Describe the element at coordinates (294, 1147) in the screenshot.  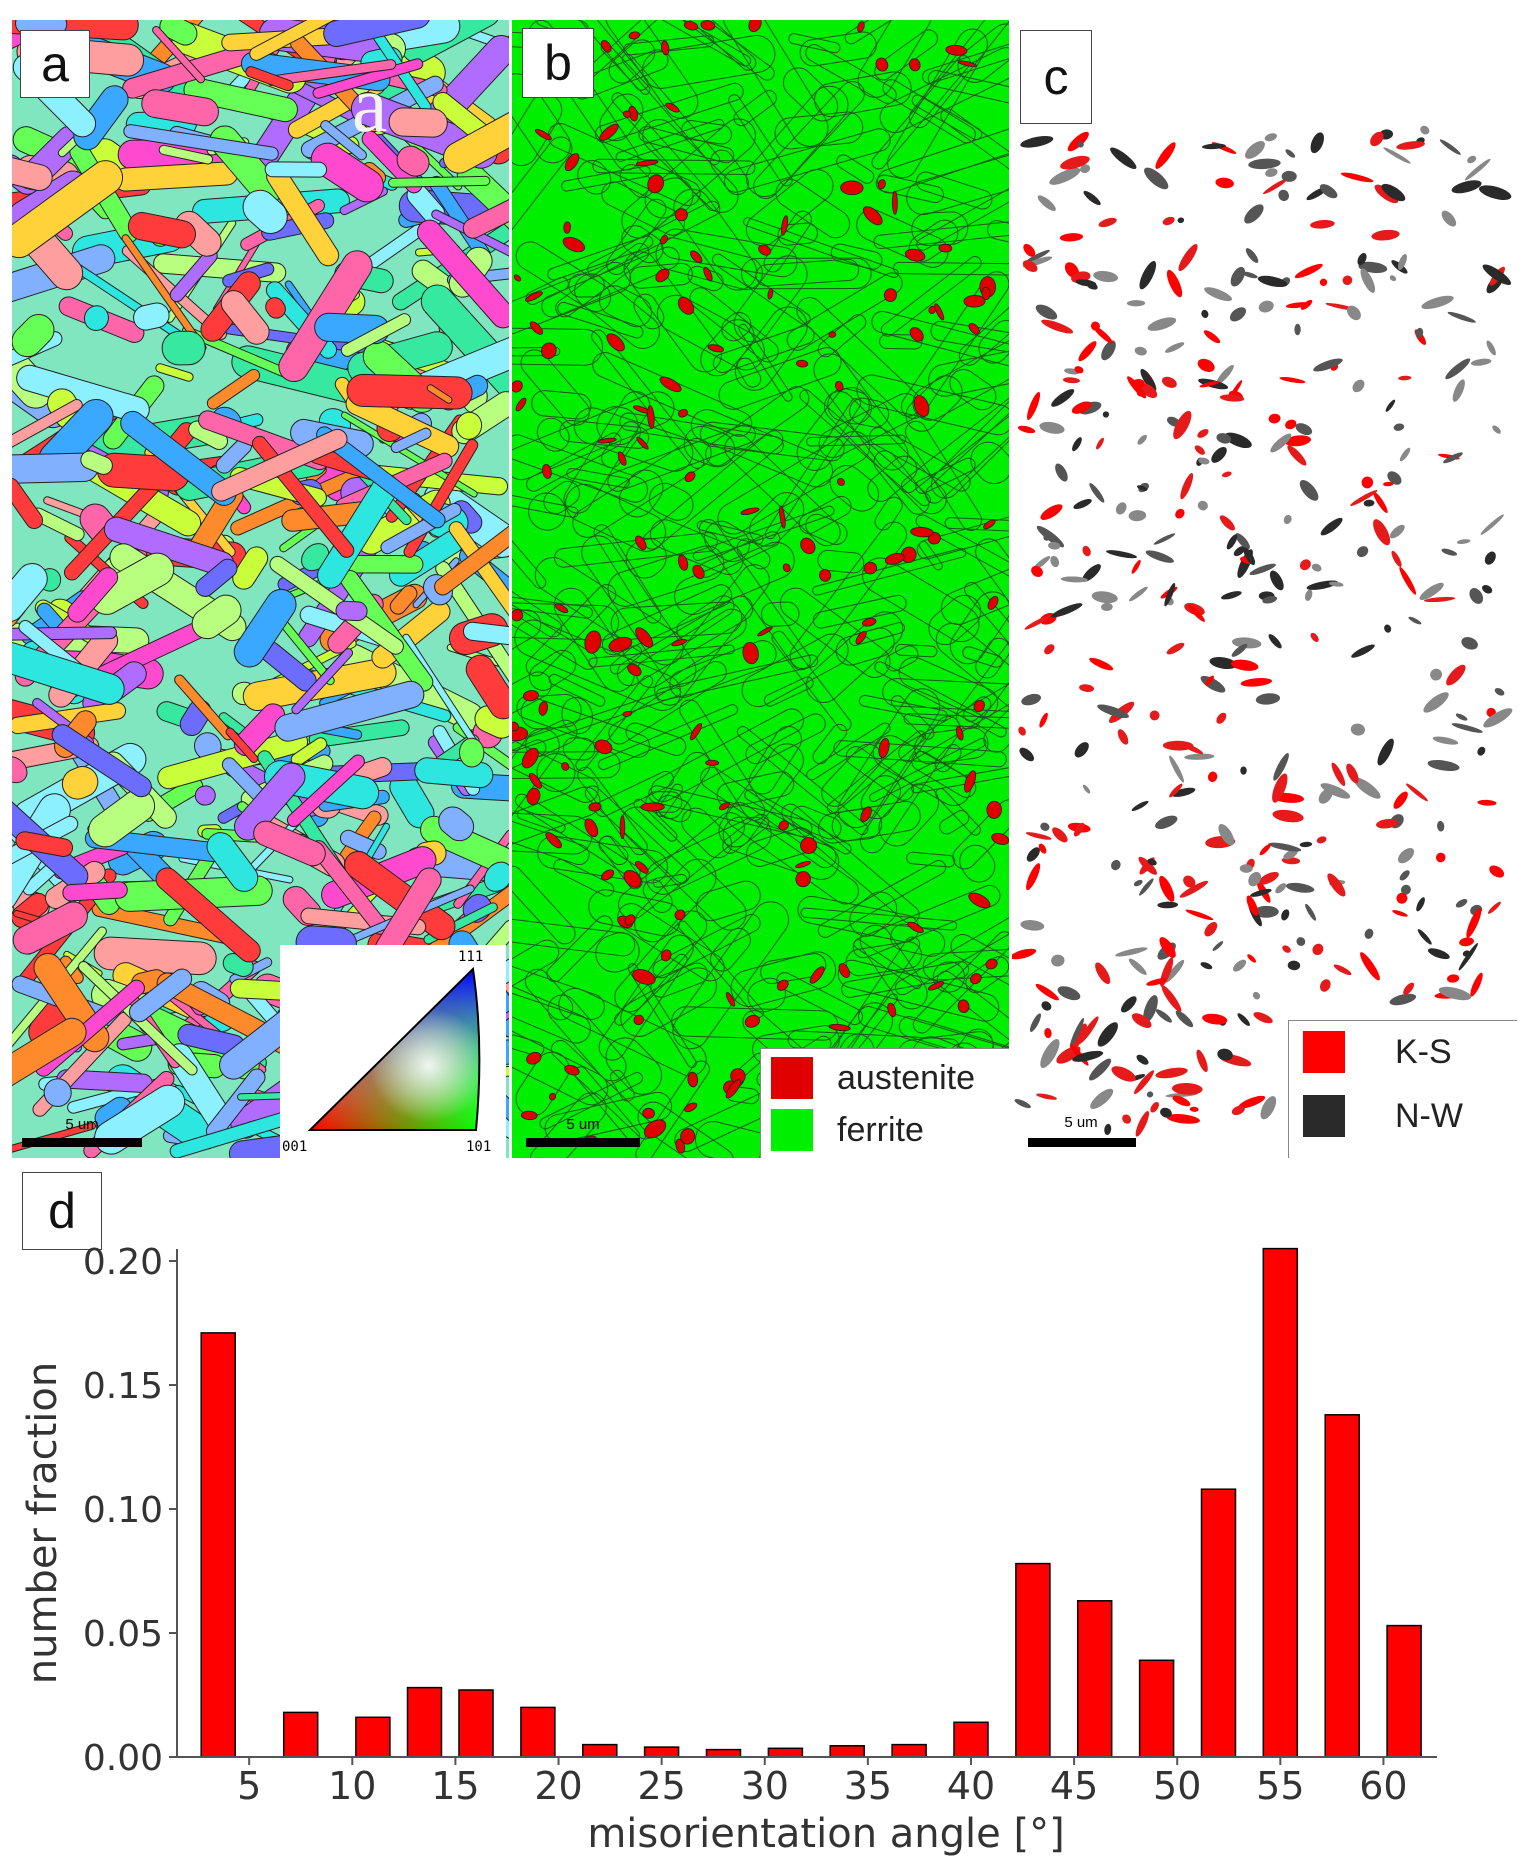
I see `ipf-label-001: 001` at that location.